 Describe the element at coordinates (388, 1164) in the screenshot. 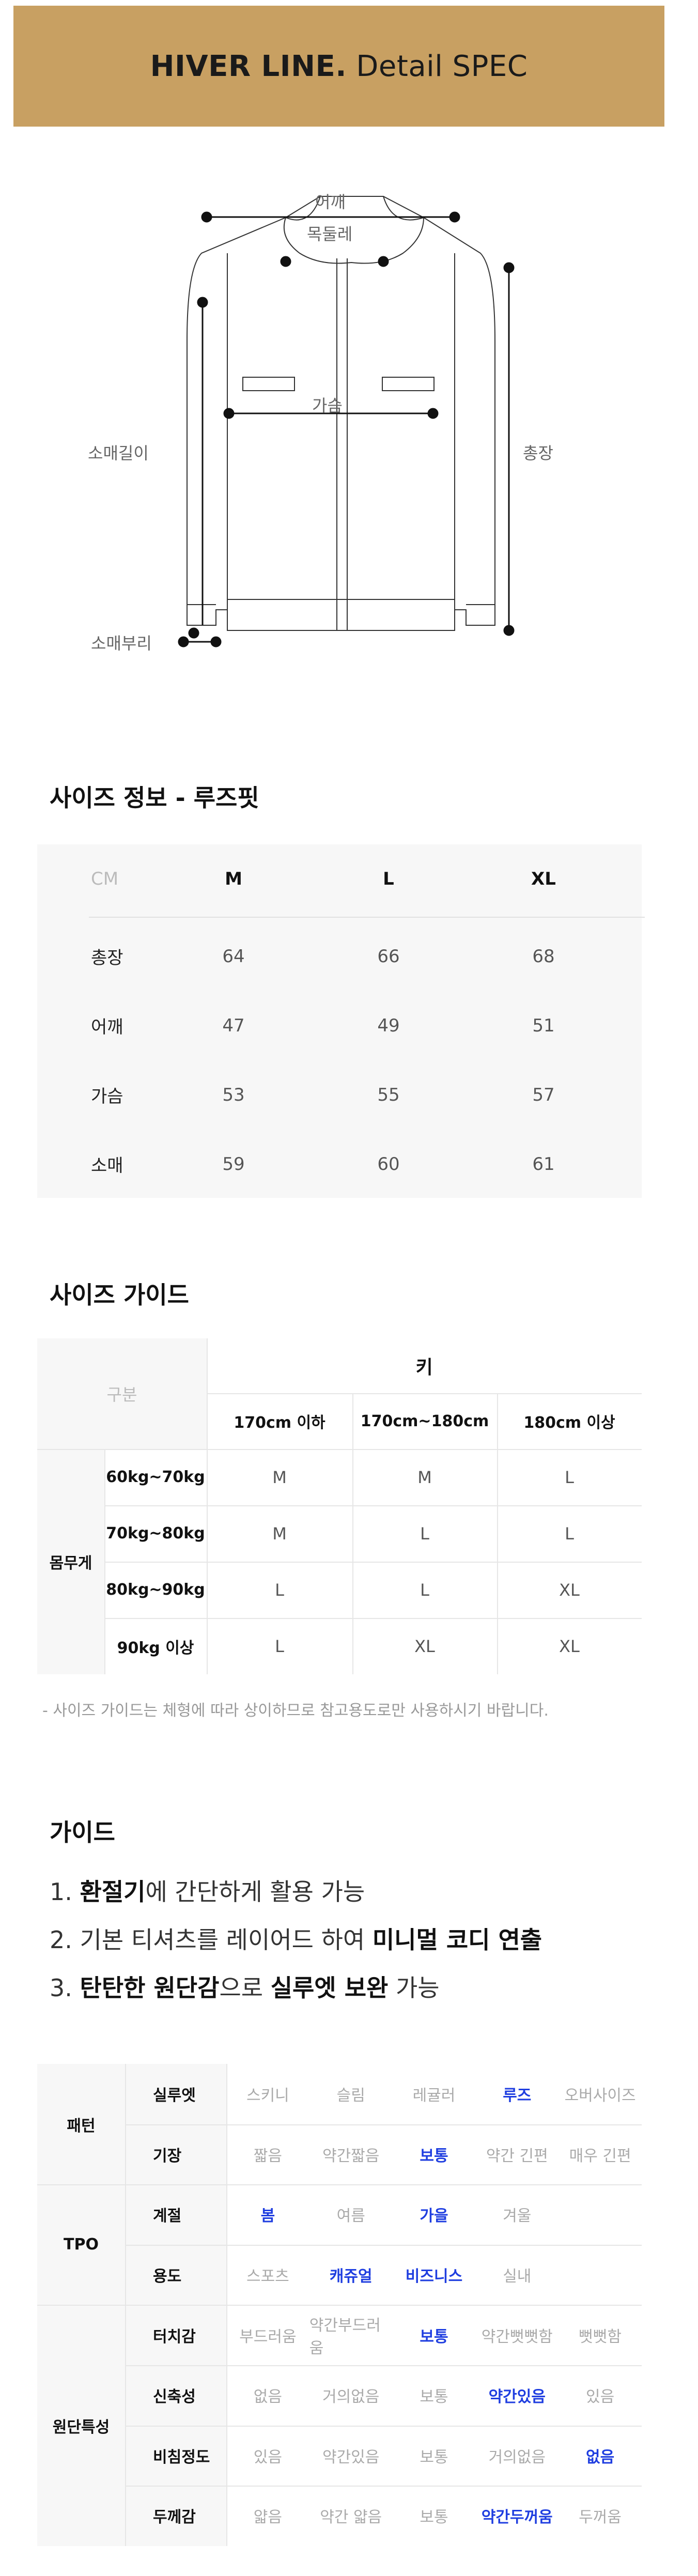

I see `size-value-cell: 60` at that location.